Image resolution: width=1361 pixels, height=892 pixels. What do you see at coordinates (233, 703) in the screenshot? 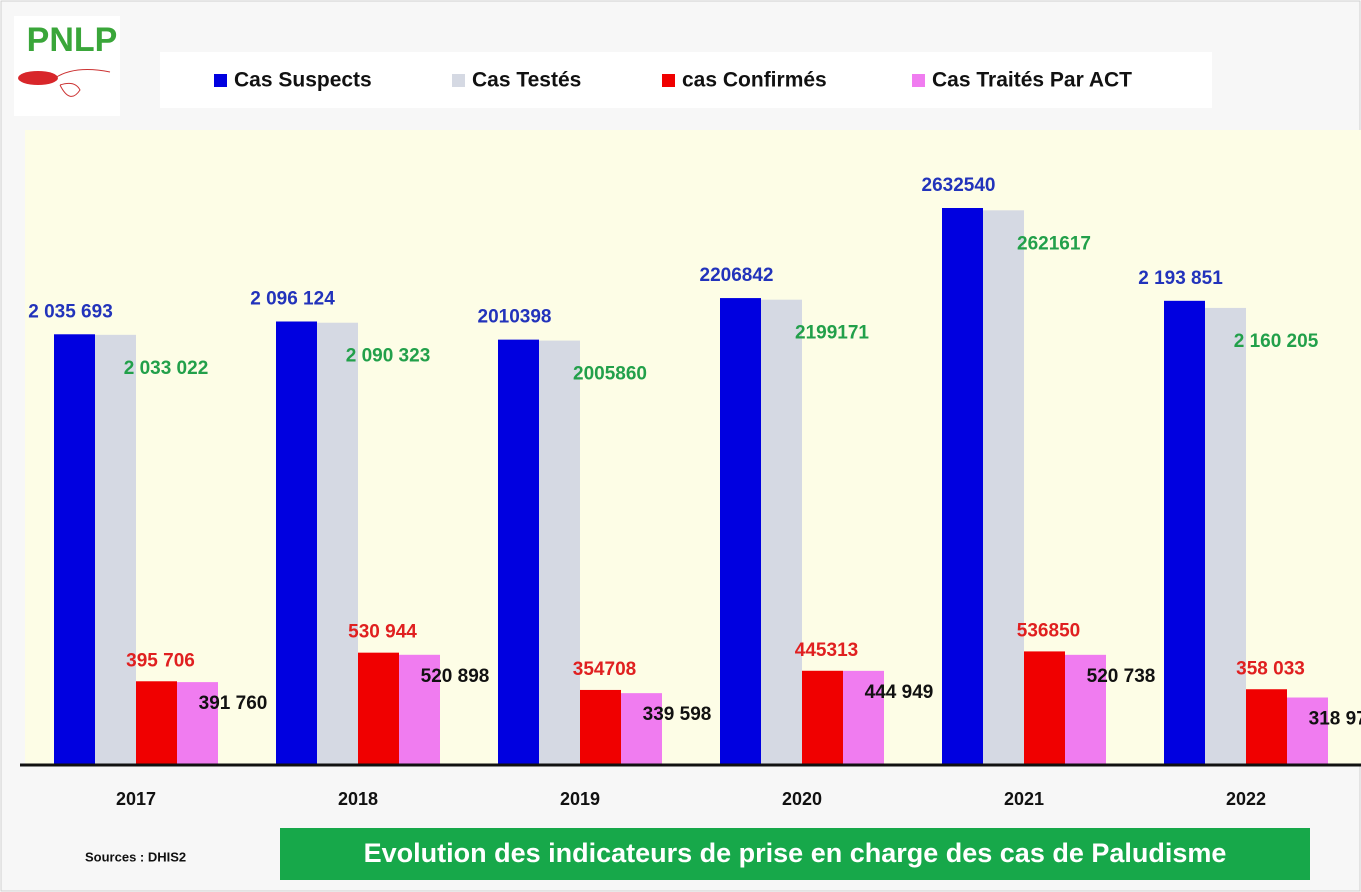
I see `data-label: 391 760` at bounding box center [233, 703].